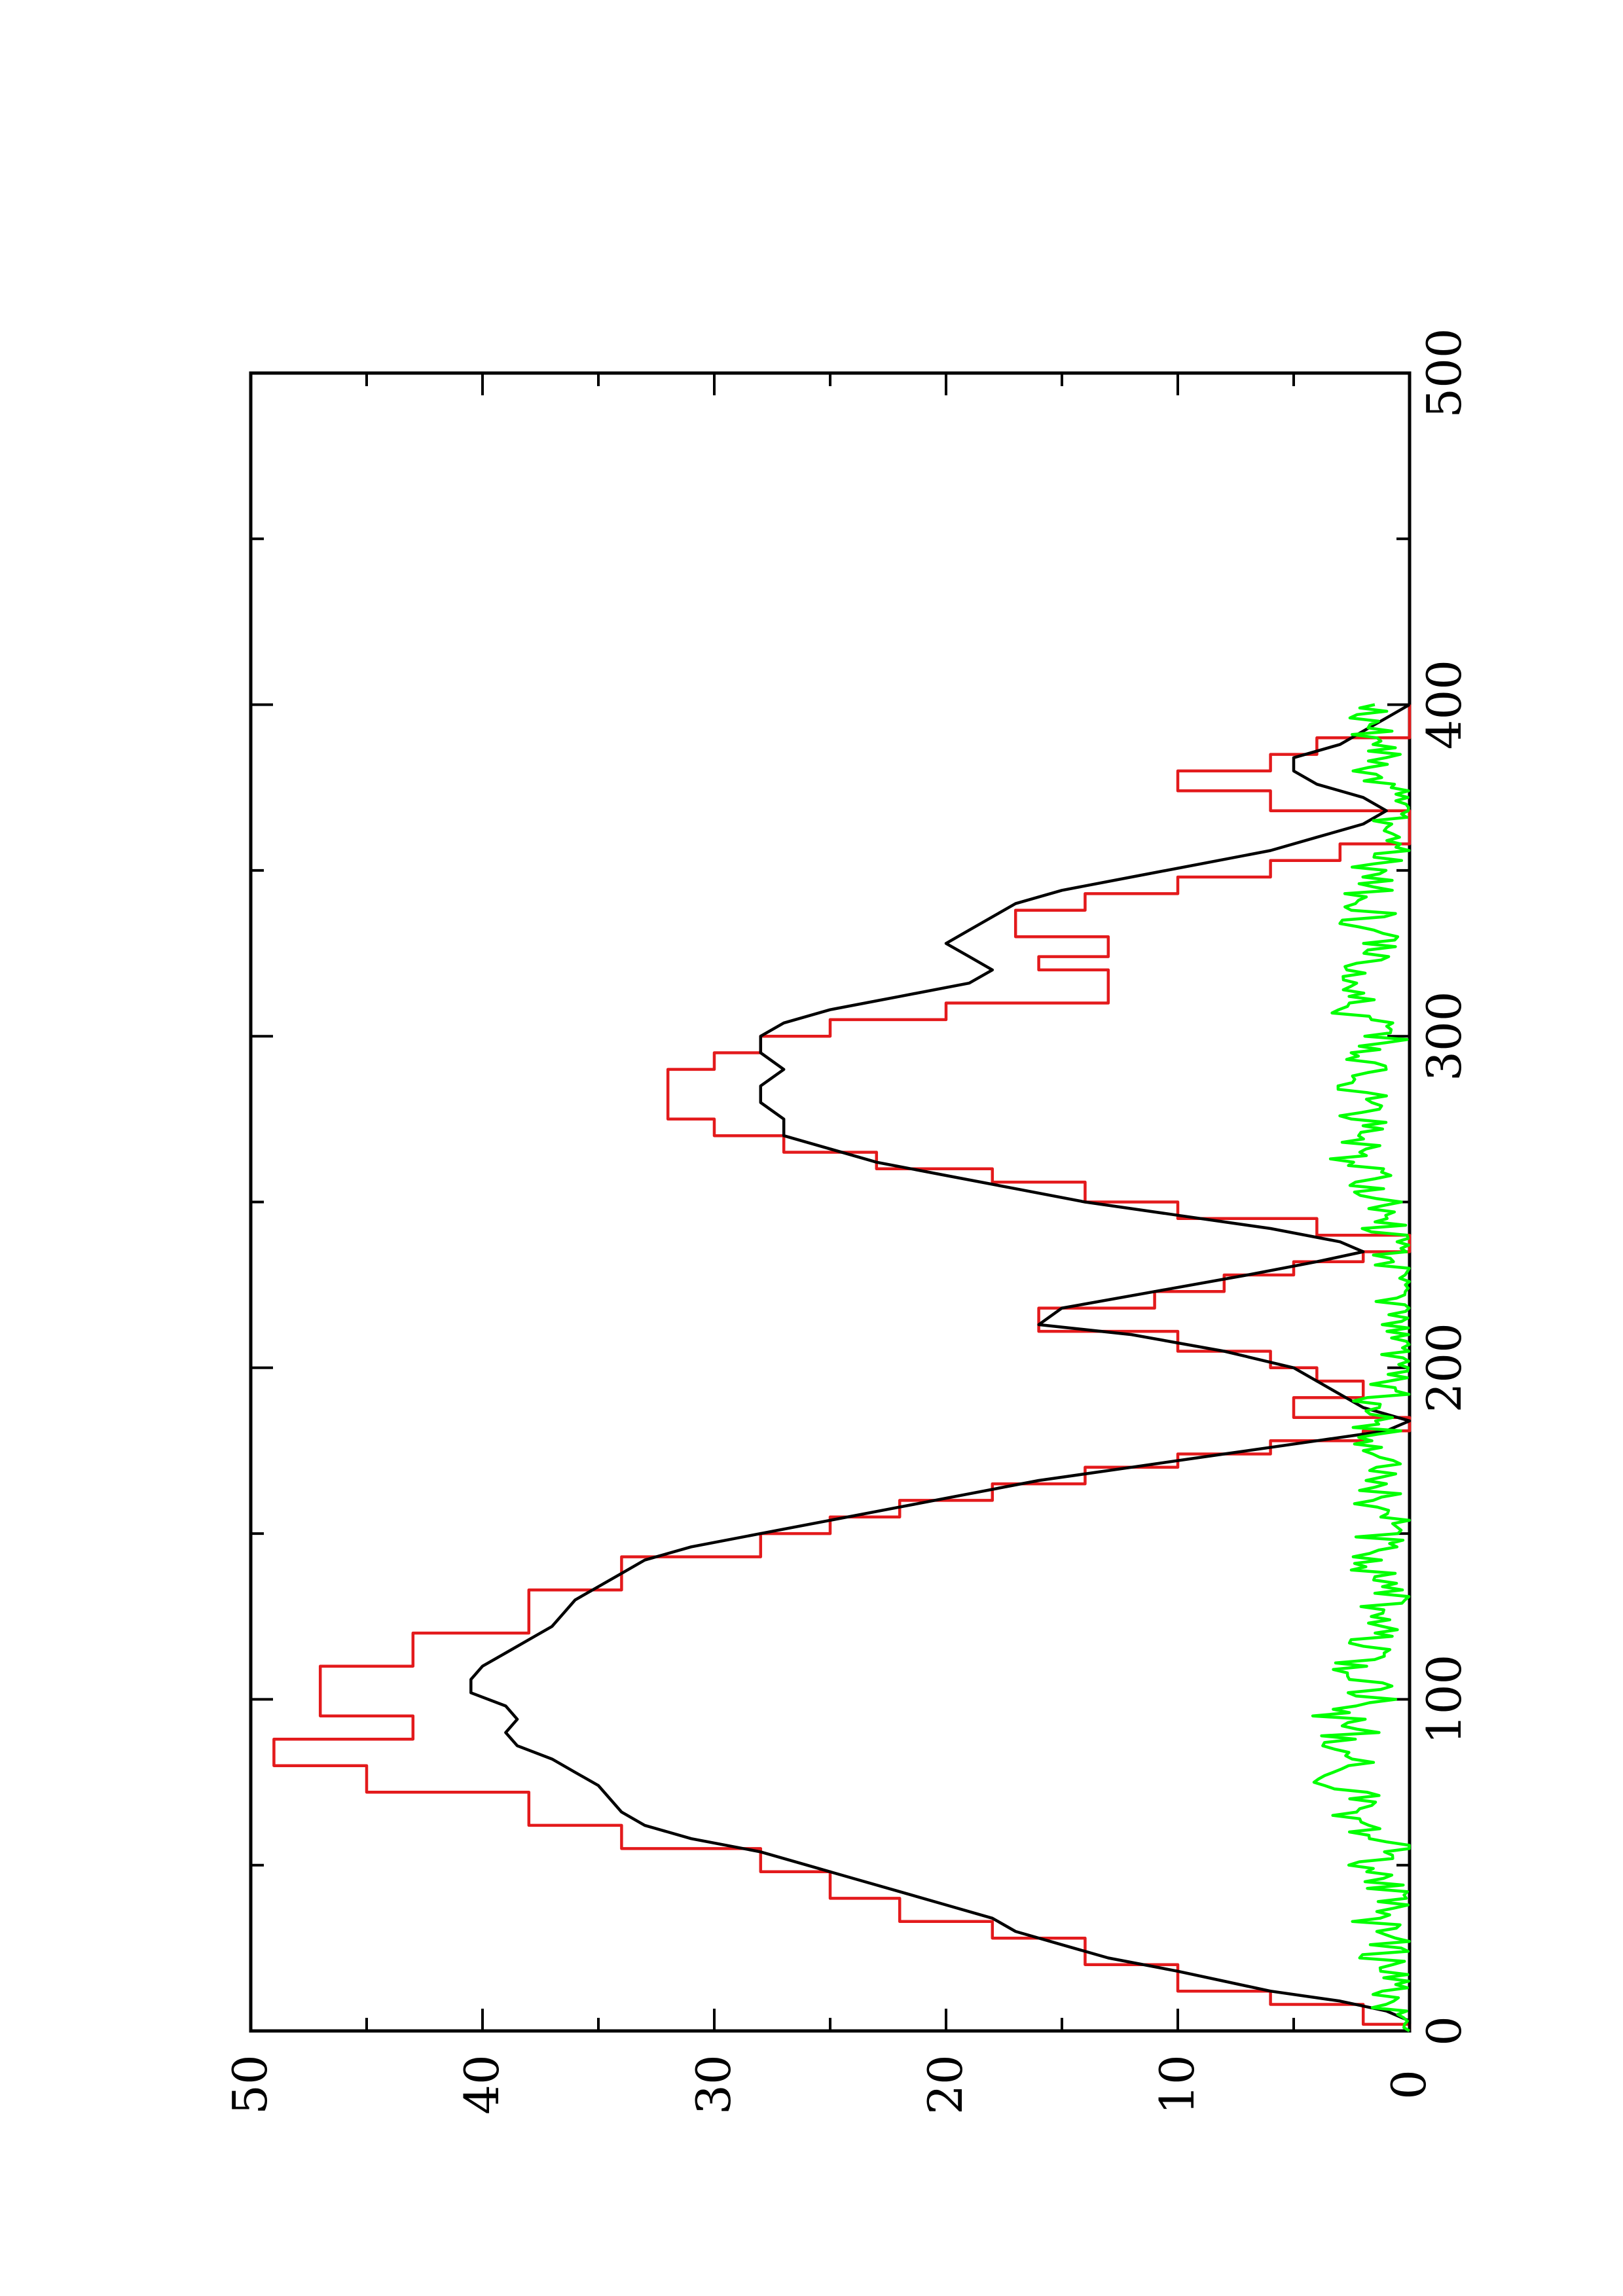 The width and height of the screenshot is (1623, 2296). I want to click on y-tick-label: 10, so click(1177, 2084).